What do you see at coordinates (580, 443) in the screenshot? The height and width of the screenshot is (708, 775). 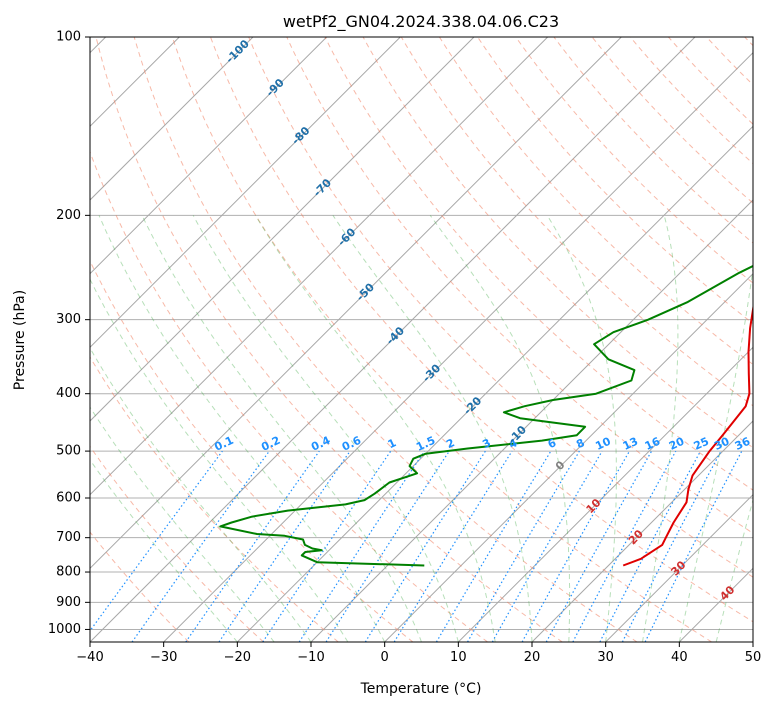 I see `mixing-ratio-label: 8` at bounding box center [580, 443].